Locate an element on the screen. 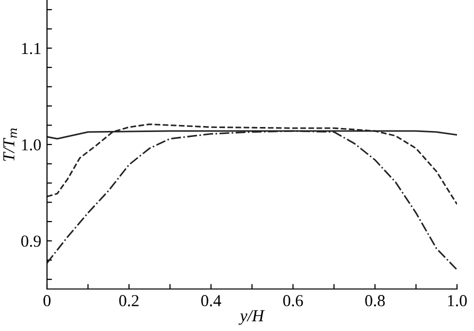 Image resolution: width=474 pixels, height=331 pixels. y-tick-label: 1.1 is located at coordinates (31, 48).